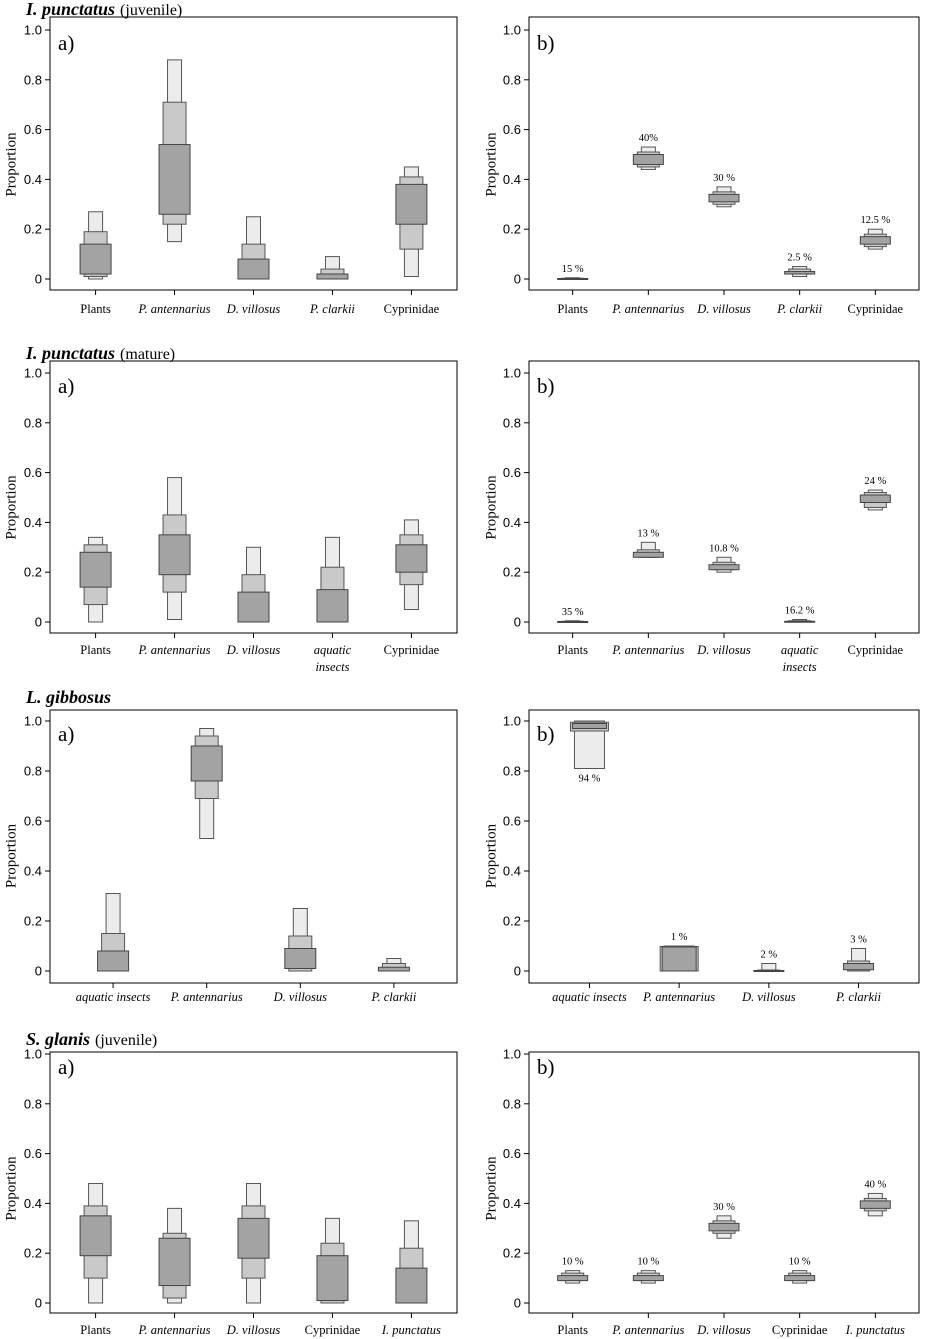 Image resolution: width=930 pixels, height=1339 pixels. I want to click on prior-percent-label: 24 %, so click(875, 481).